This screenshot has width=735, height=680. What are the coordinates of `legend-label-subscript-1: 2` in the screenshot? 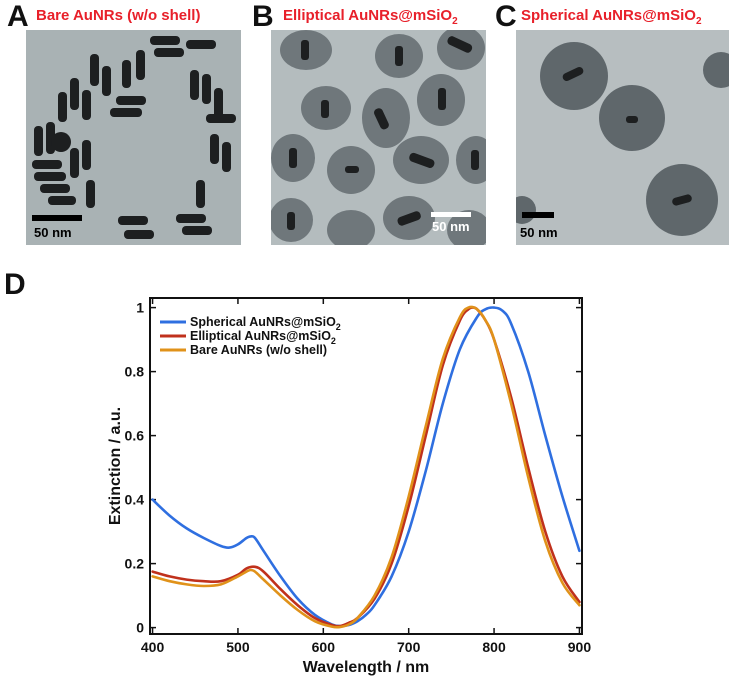 It's located at (333, 341).